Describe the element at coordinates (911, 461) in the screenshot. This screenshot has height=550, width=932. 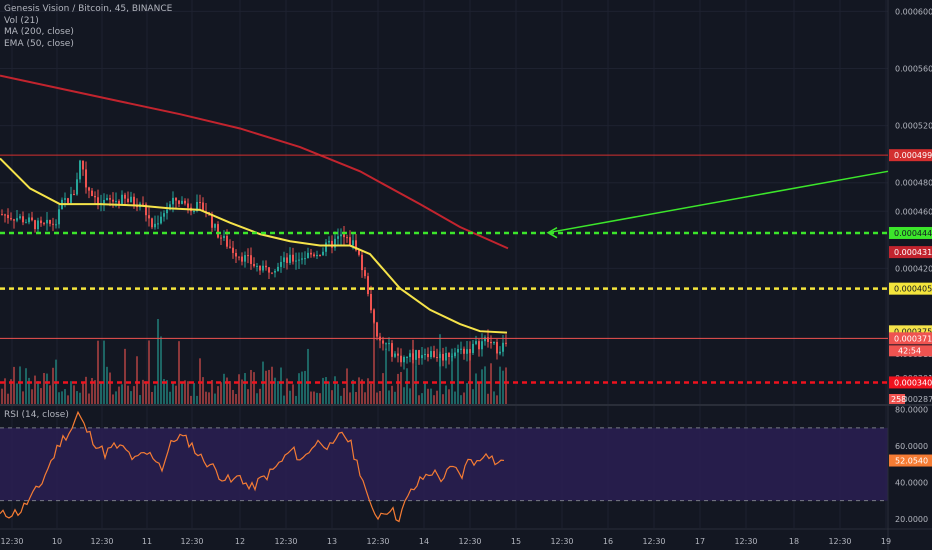
I see `rsi-last-label: 52.0540` at that location.